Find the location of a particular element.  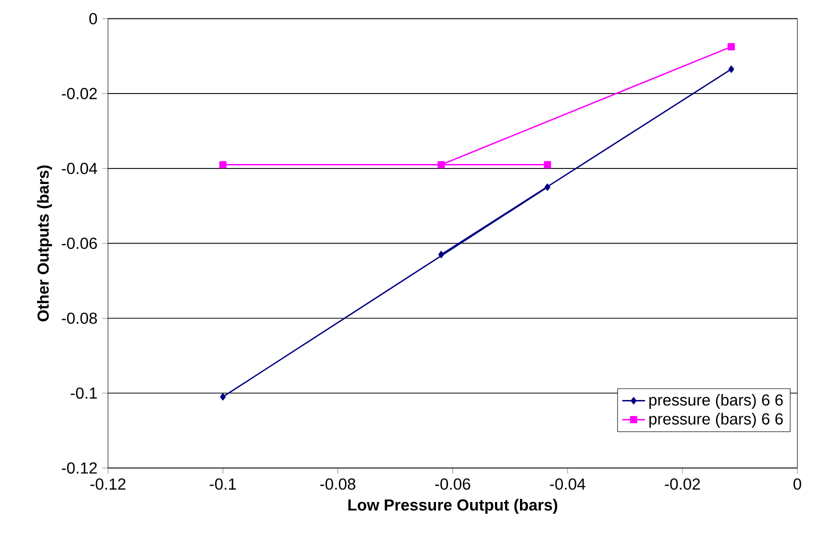

y-tick-label: -0.12 is located at coordinates (79, 468).